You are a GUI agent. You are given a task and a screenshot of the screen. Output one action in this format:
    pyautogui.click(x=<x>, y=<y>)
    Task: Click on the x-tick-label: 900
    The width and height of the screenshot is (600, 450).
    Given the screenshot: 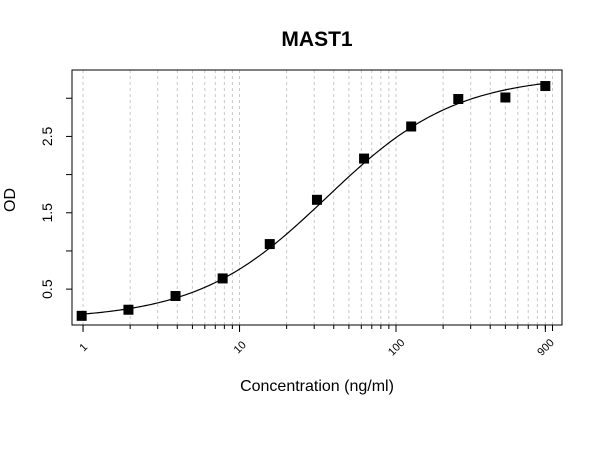 What is the action you would take?
    pyautogui.click(x=545, y=347)
    